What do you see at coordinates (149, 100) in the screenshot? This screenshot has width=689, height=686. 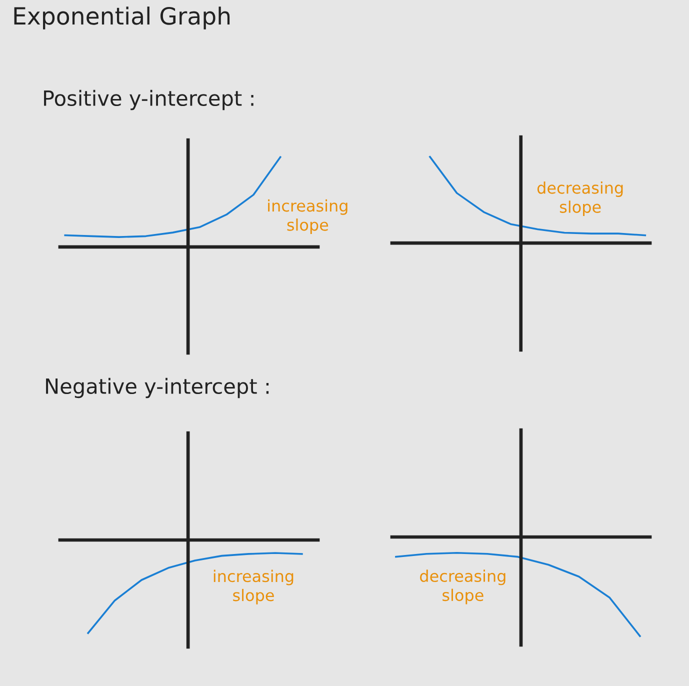 I see `chart-subtitle: Positive y-intercept :` at bounding box center [149, 100].